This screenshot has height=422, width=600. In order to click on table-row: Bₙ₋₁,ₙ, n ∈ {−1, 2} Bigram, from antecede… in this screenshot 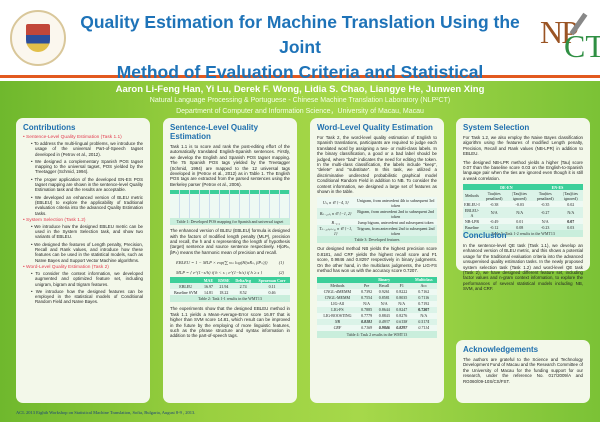, I will do `click(377, 214)`.